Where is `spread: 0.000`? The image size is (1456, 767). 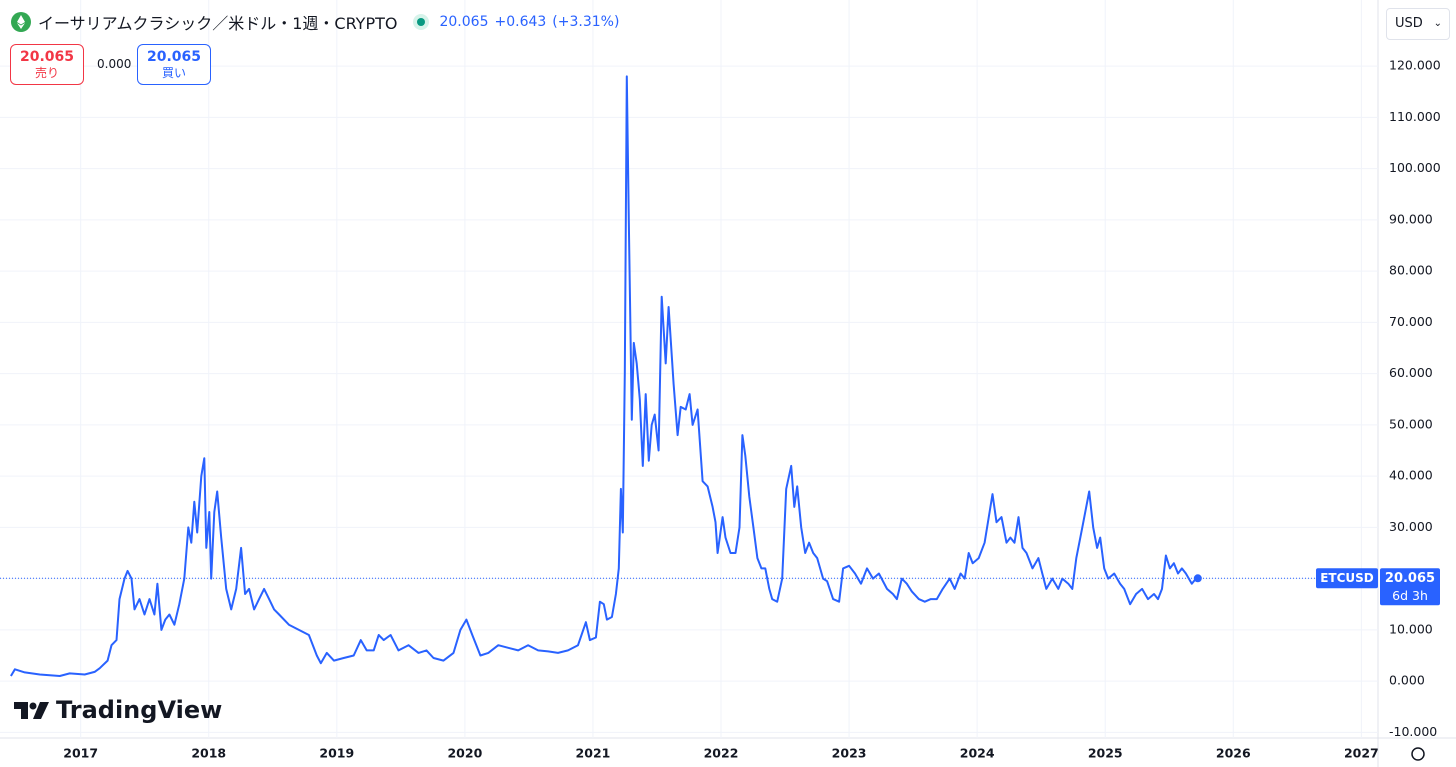 spread: 0.000 is located at coordinates (114, 64).